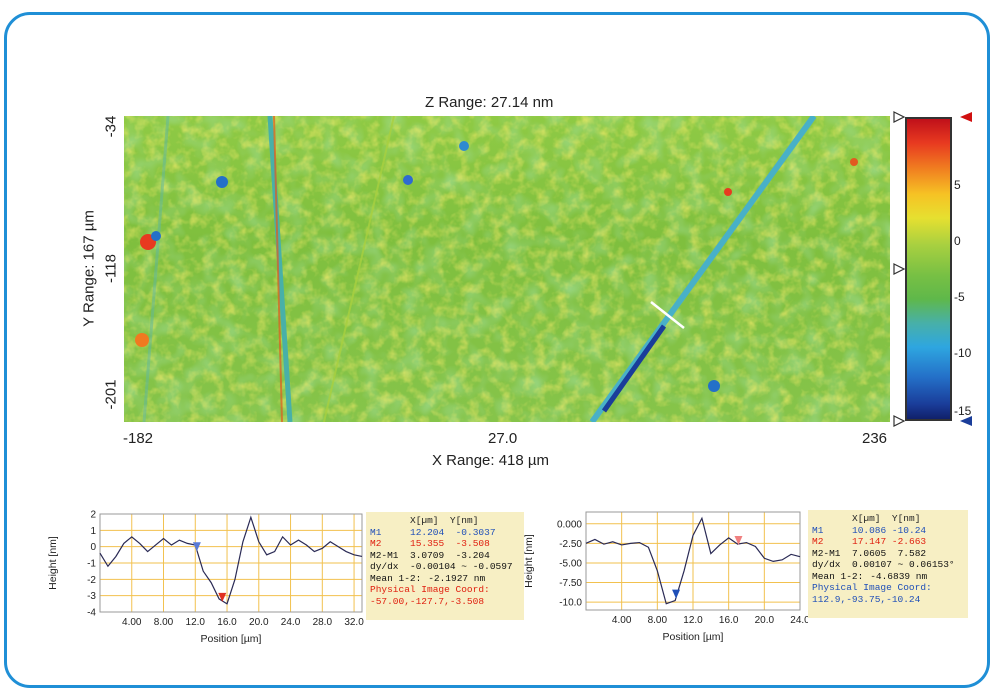 The height and width of the screenshot is (696, 1000). I want to click on info-row-value: 10.086 -10.24, so click(889, 530).